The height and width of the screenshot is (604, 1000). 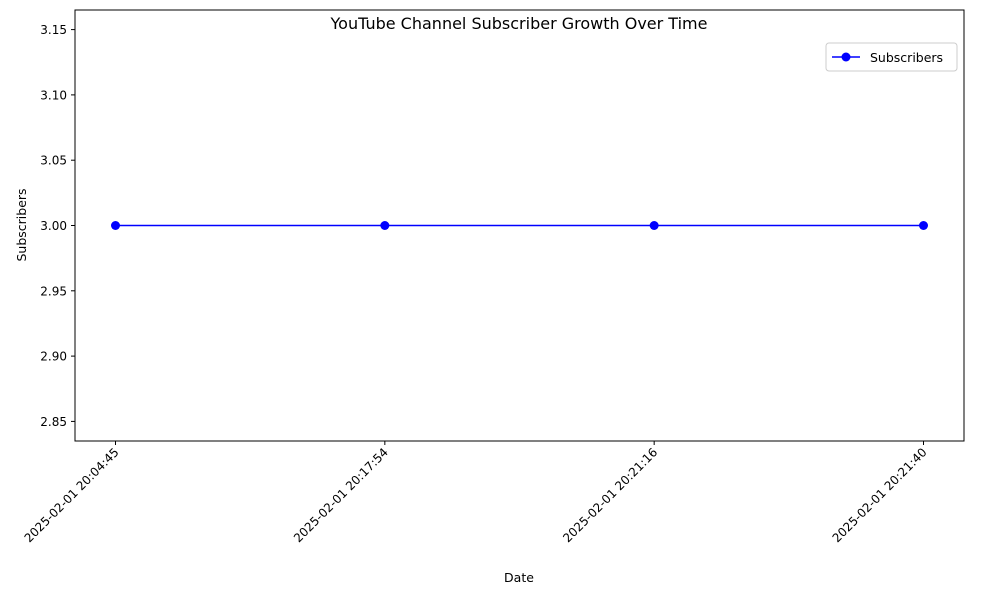 I want to click on legend: Subscribers, so click(x=891, y=57).